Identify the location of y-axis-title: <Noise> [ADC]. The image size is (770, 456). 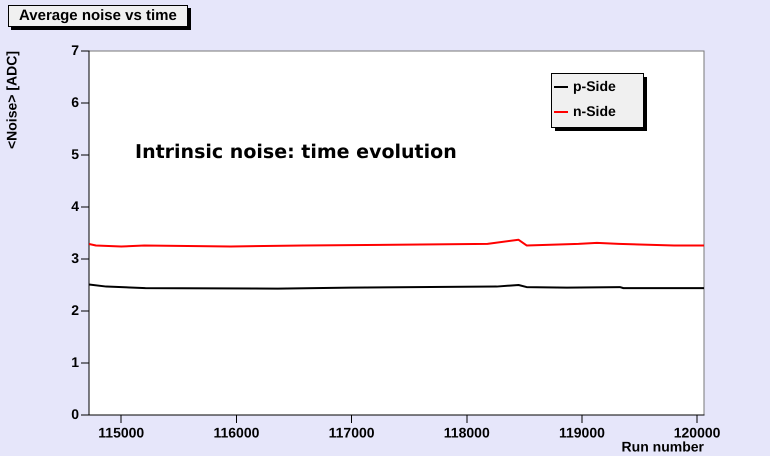
(11, 100).